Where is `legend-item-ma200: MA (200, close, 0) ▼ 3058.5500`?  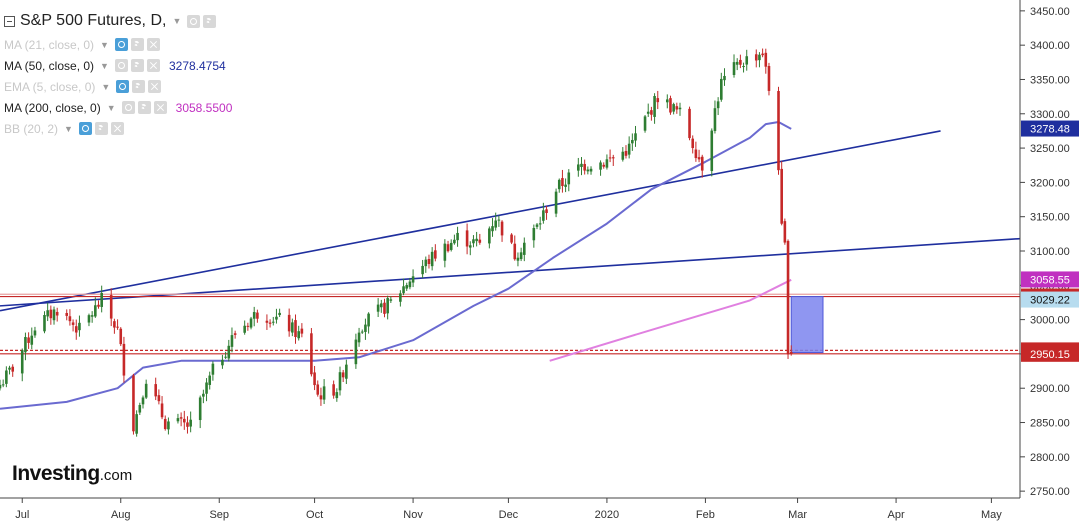
legend-item-ma200: MA (200, close, 0) ▼ 3058.5500 is located at coordinates (118, 107).